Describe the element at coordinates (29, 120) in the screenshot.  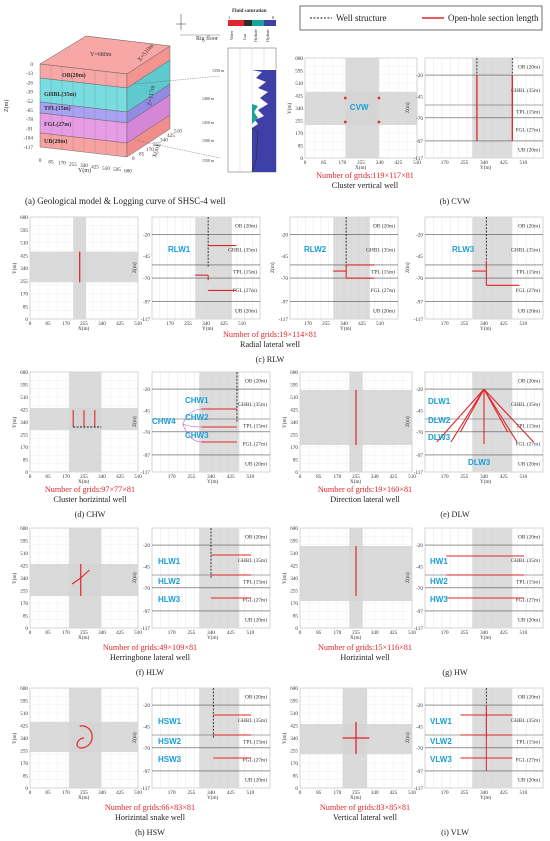
I see `geo-z-tick: -78` at that location.